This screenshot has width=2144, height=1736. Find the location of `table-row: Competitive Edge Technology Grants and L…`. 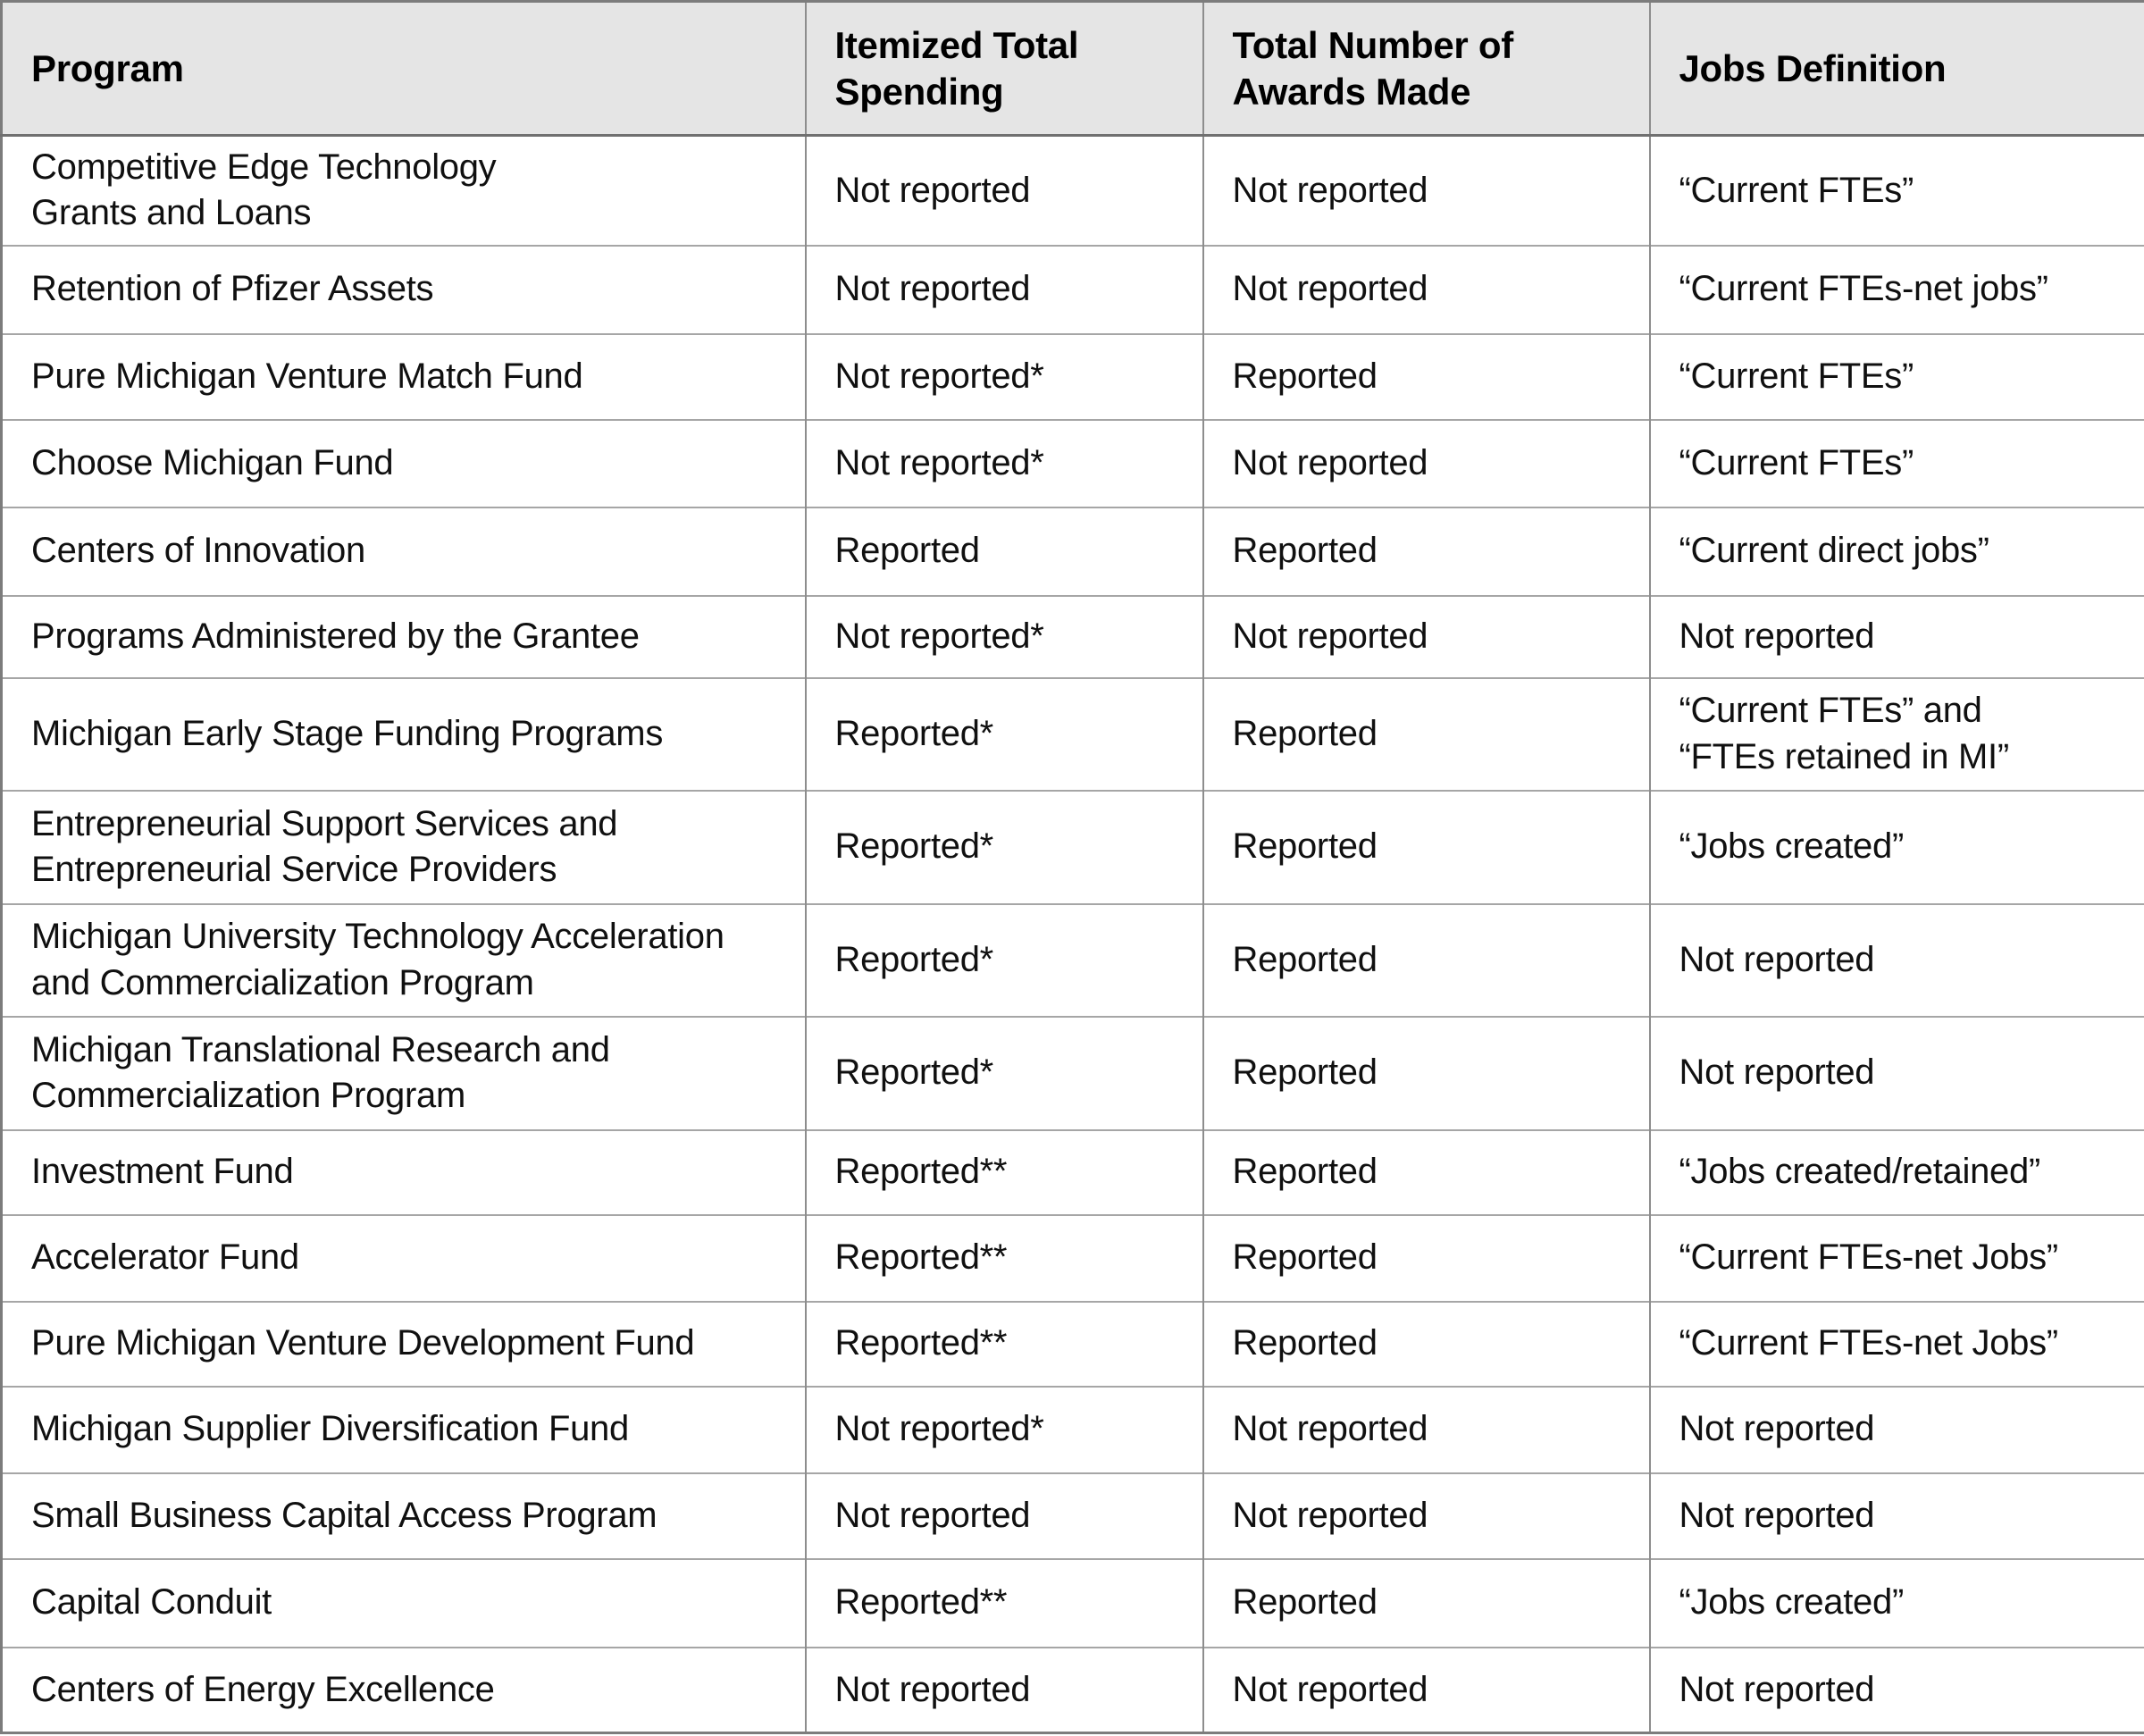

table-row: Competitive Edge Technology Grants and L… is located at coordinates (1073, 190).